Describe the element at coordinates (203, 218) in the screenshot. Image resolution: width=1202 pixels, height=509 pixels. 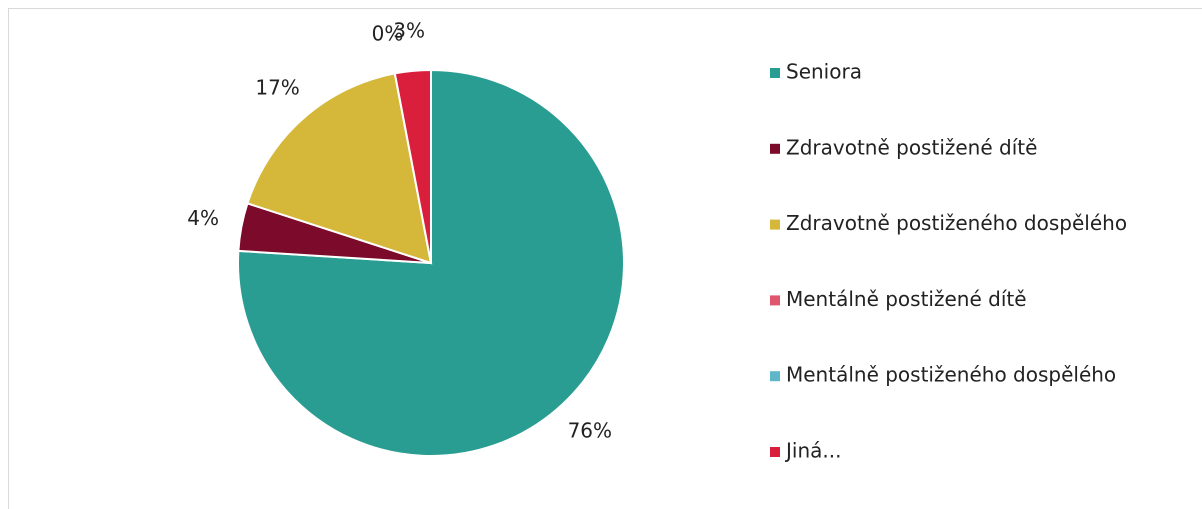
I see `data-label: 4%` at that location.